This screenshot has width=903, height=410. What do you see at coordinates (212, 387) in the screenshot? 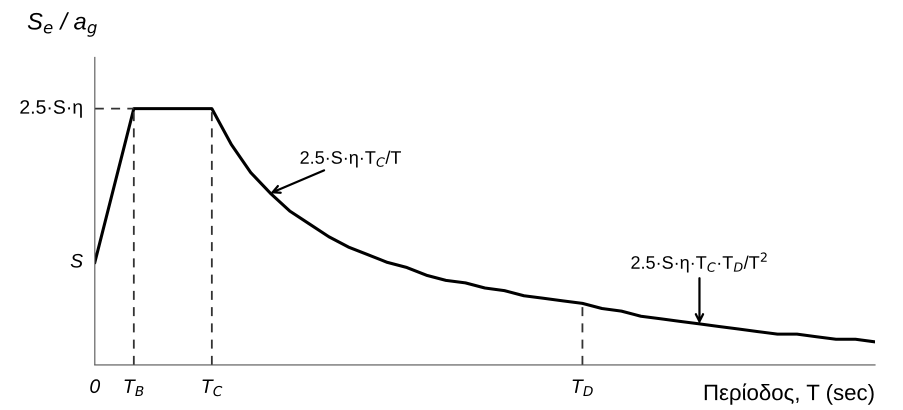
I see `x-tick-label: T$_{C}$` at bounding box center [212, 387].